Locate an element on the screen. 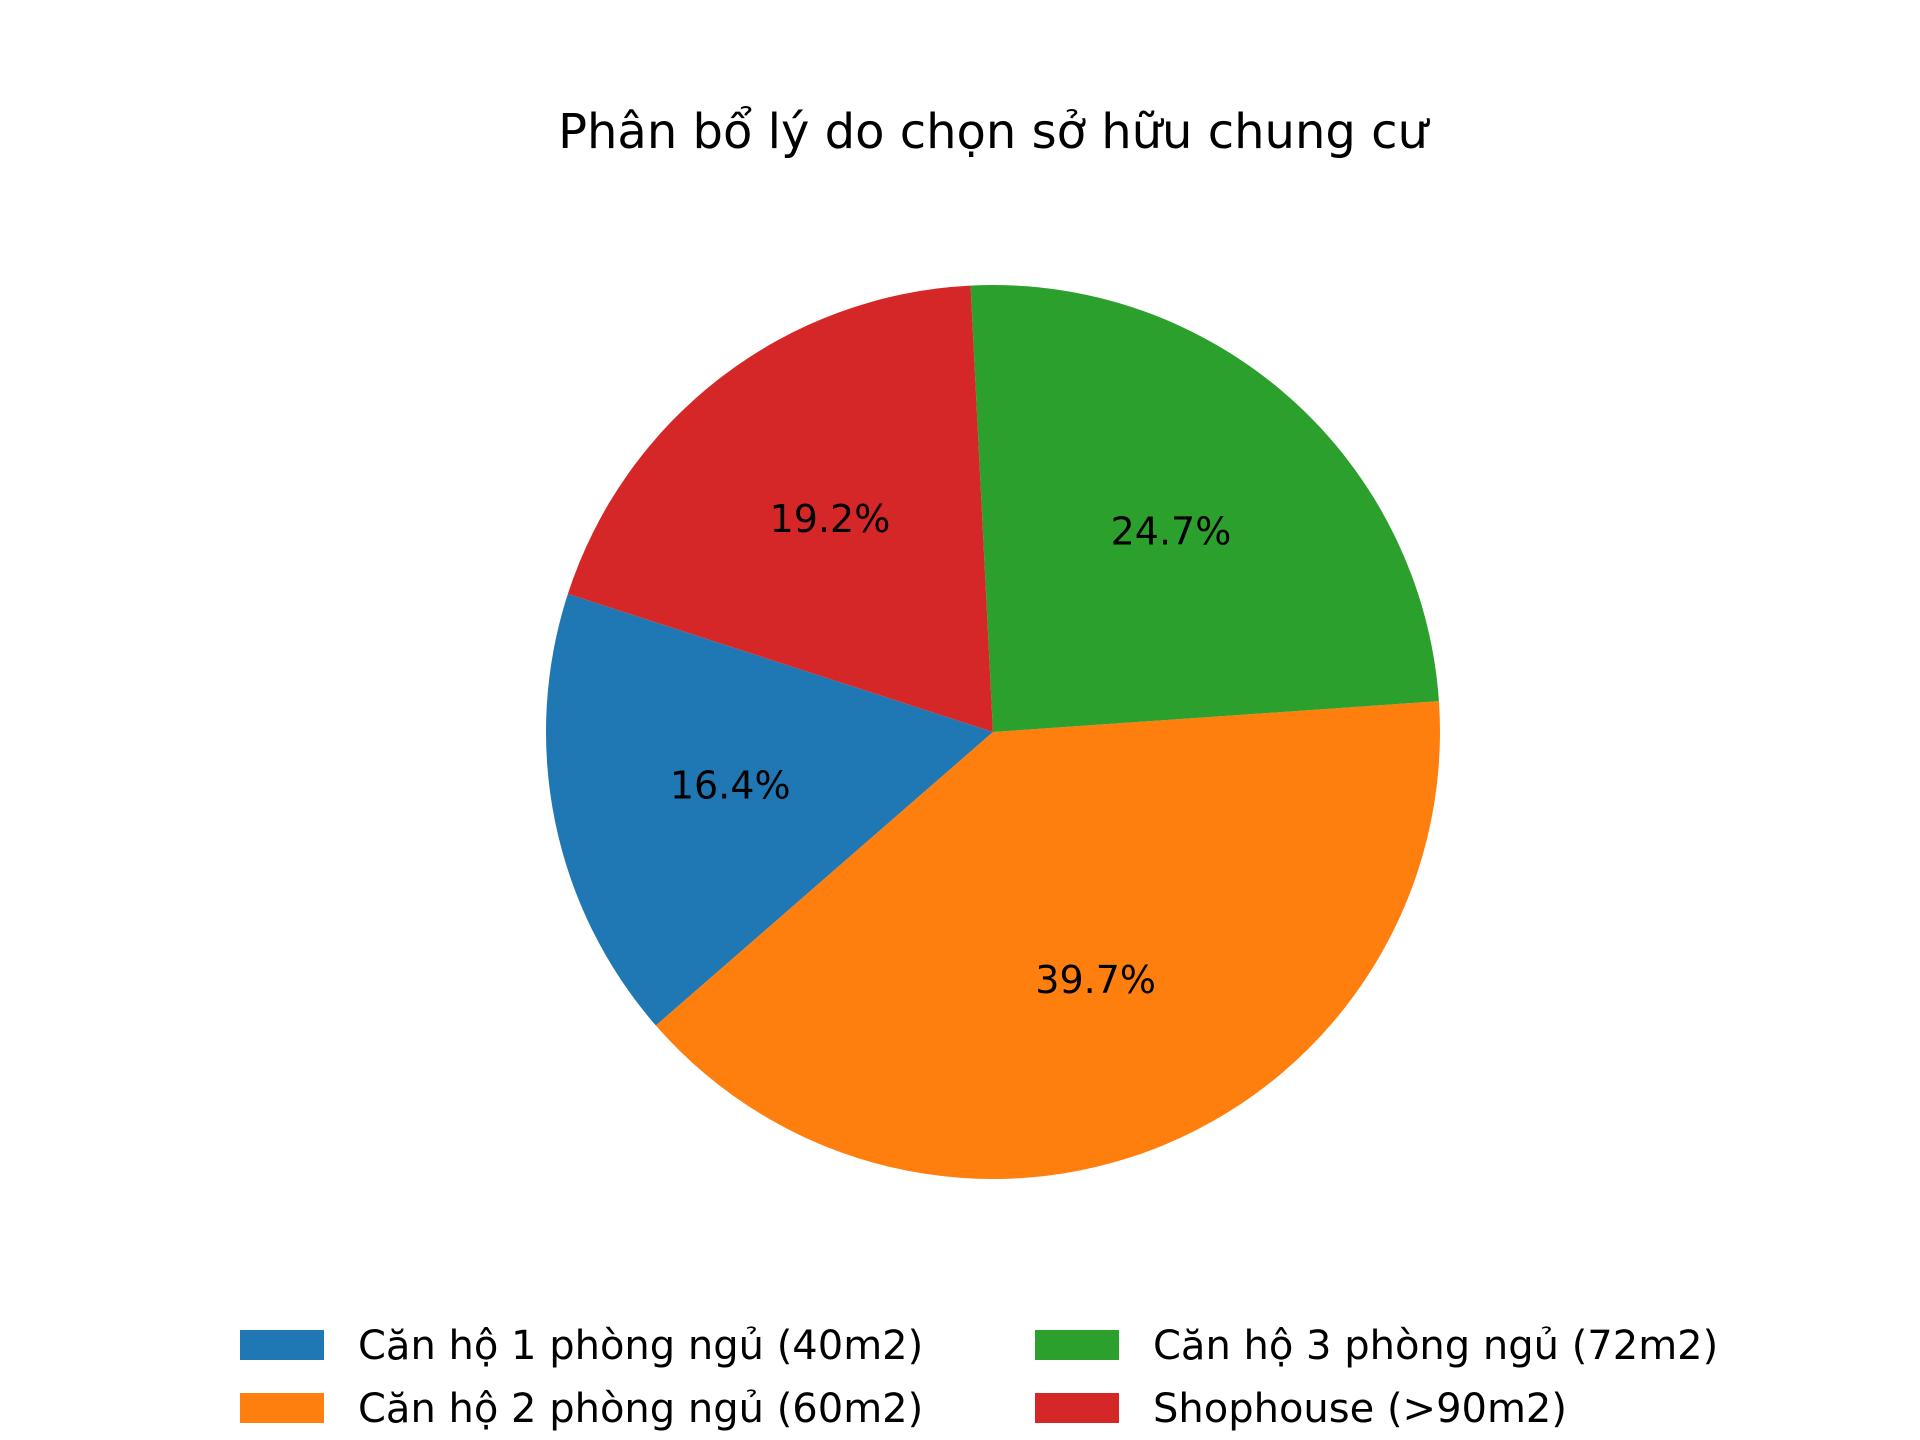  legend-item-can-ho-2-phong-ngu-60m2: Căn hộ 2 phòng ngủ (60m2) is located at coordinates (581, 1409).